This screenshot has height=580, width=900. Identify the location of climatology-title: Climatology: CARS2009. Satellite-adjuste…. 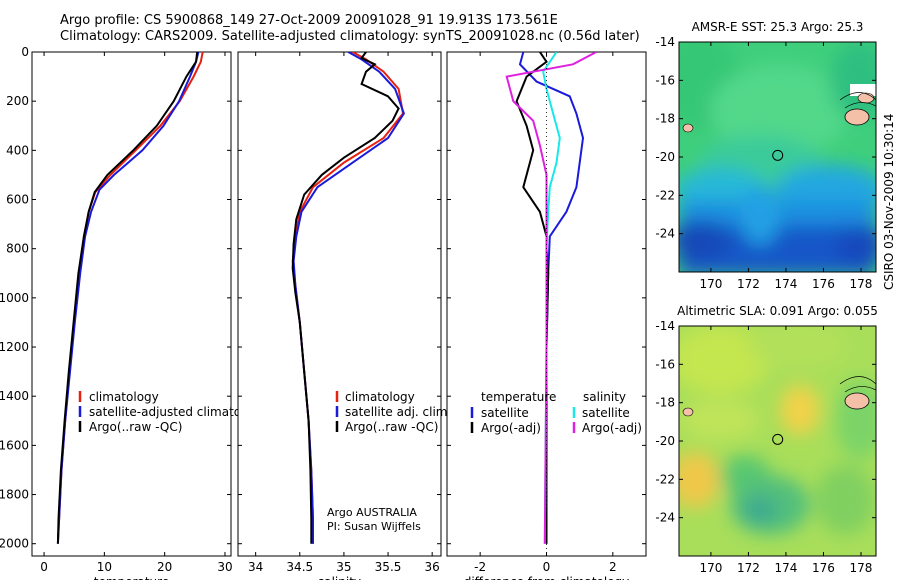
(350, 36).